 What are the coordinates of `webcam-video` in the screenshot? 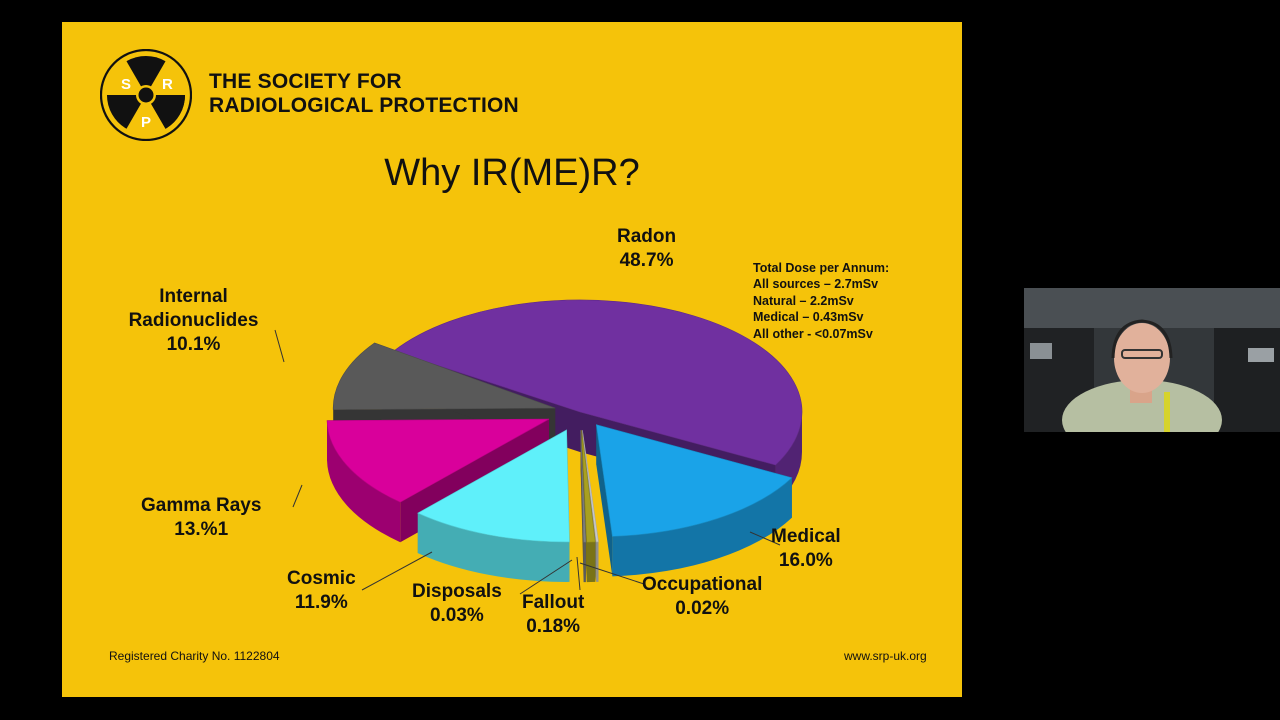 It's located at (1152, 360).